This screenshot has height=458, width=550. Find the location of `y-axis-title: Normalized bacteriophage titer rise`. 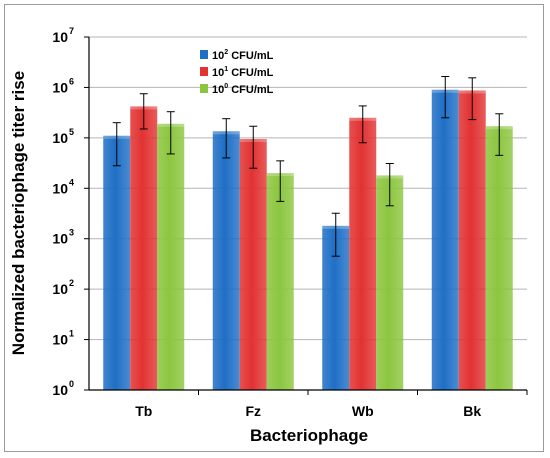

y-axis-title: Normalized bacteriophage titer rise is located at coordinates (18, 213).